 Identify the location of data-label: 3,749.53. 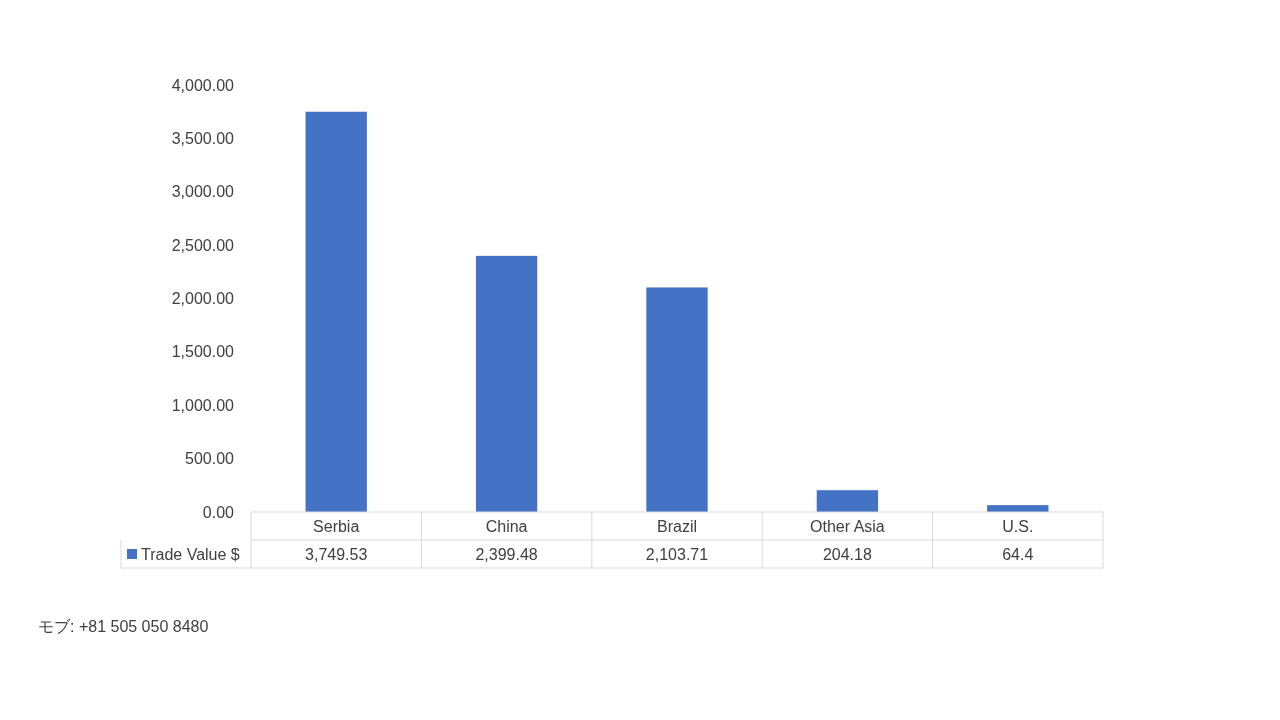
(336, 554).